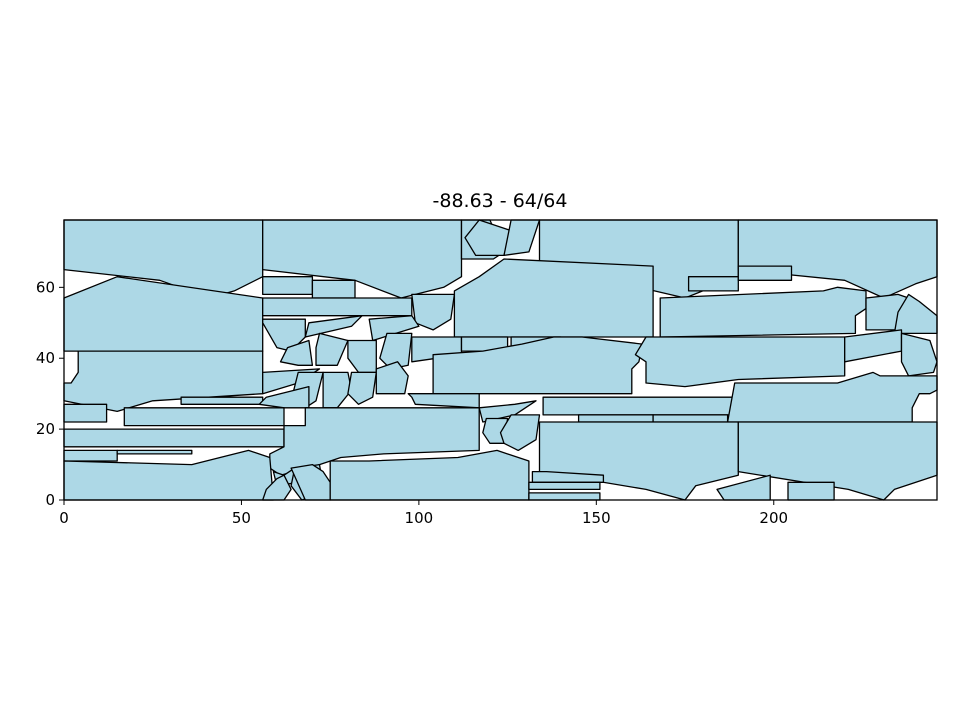 Image resolution: width=960 pixels, height=720 pixels. What do you see at coordinates (241, 518) in the screenshot?
I see `x-tick-label: 50` at bounding box center [241, 518].